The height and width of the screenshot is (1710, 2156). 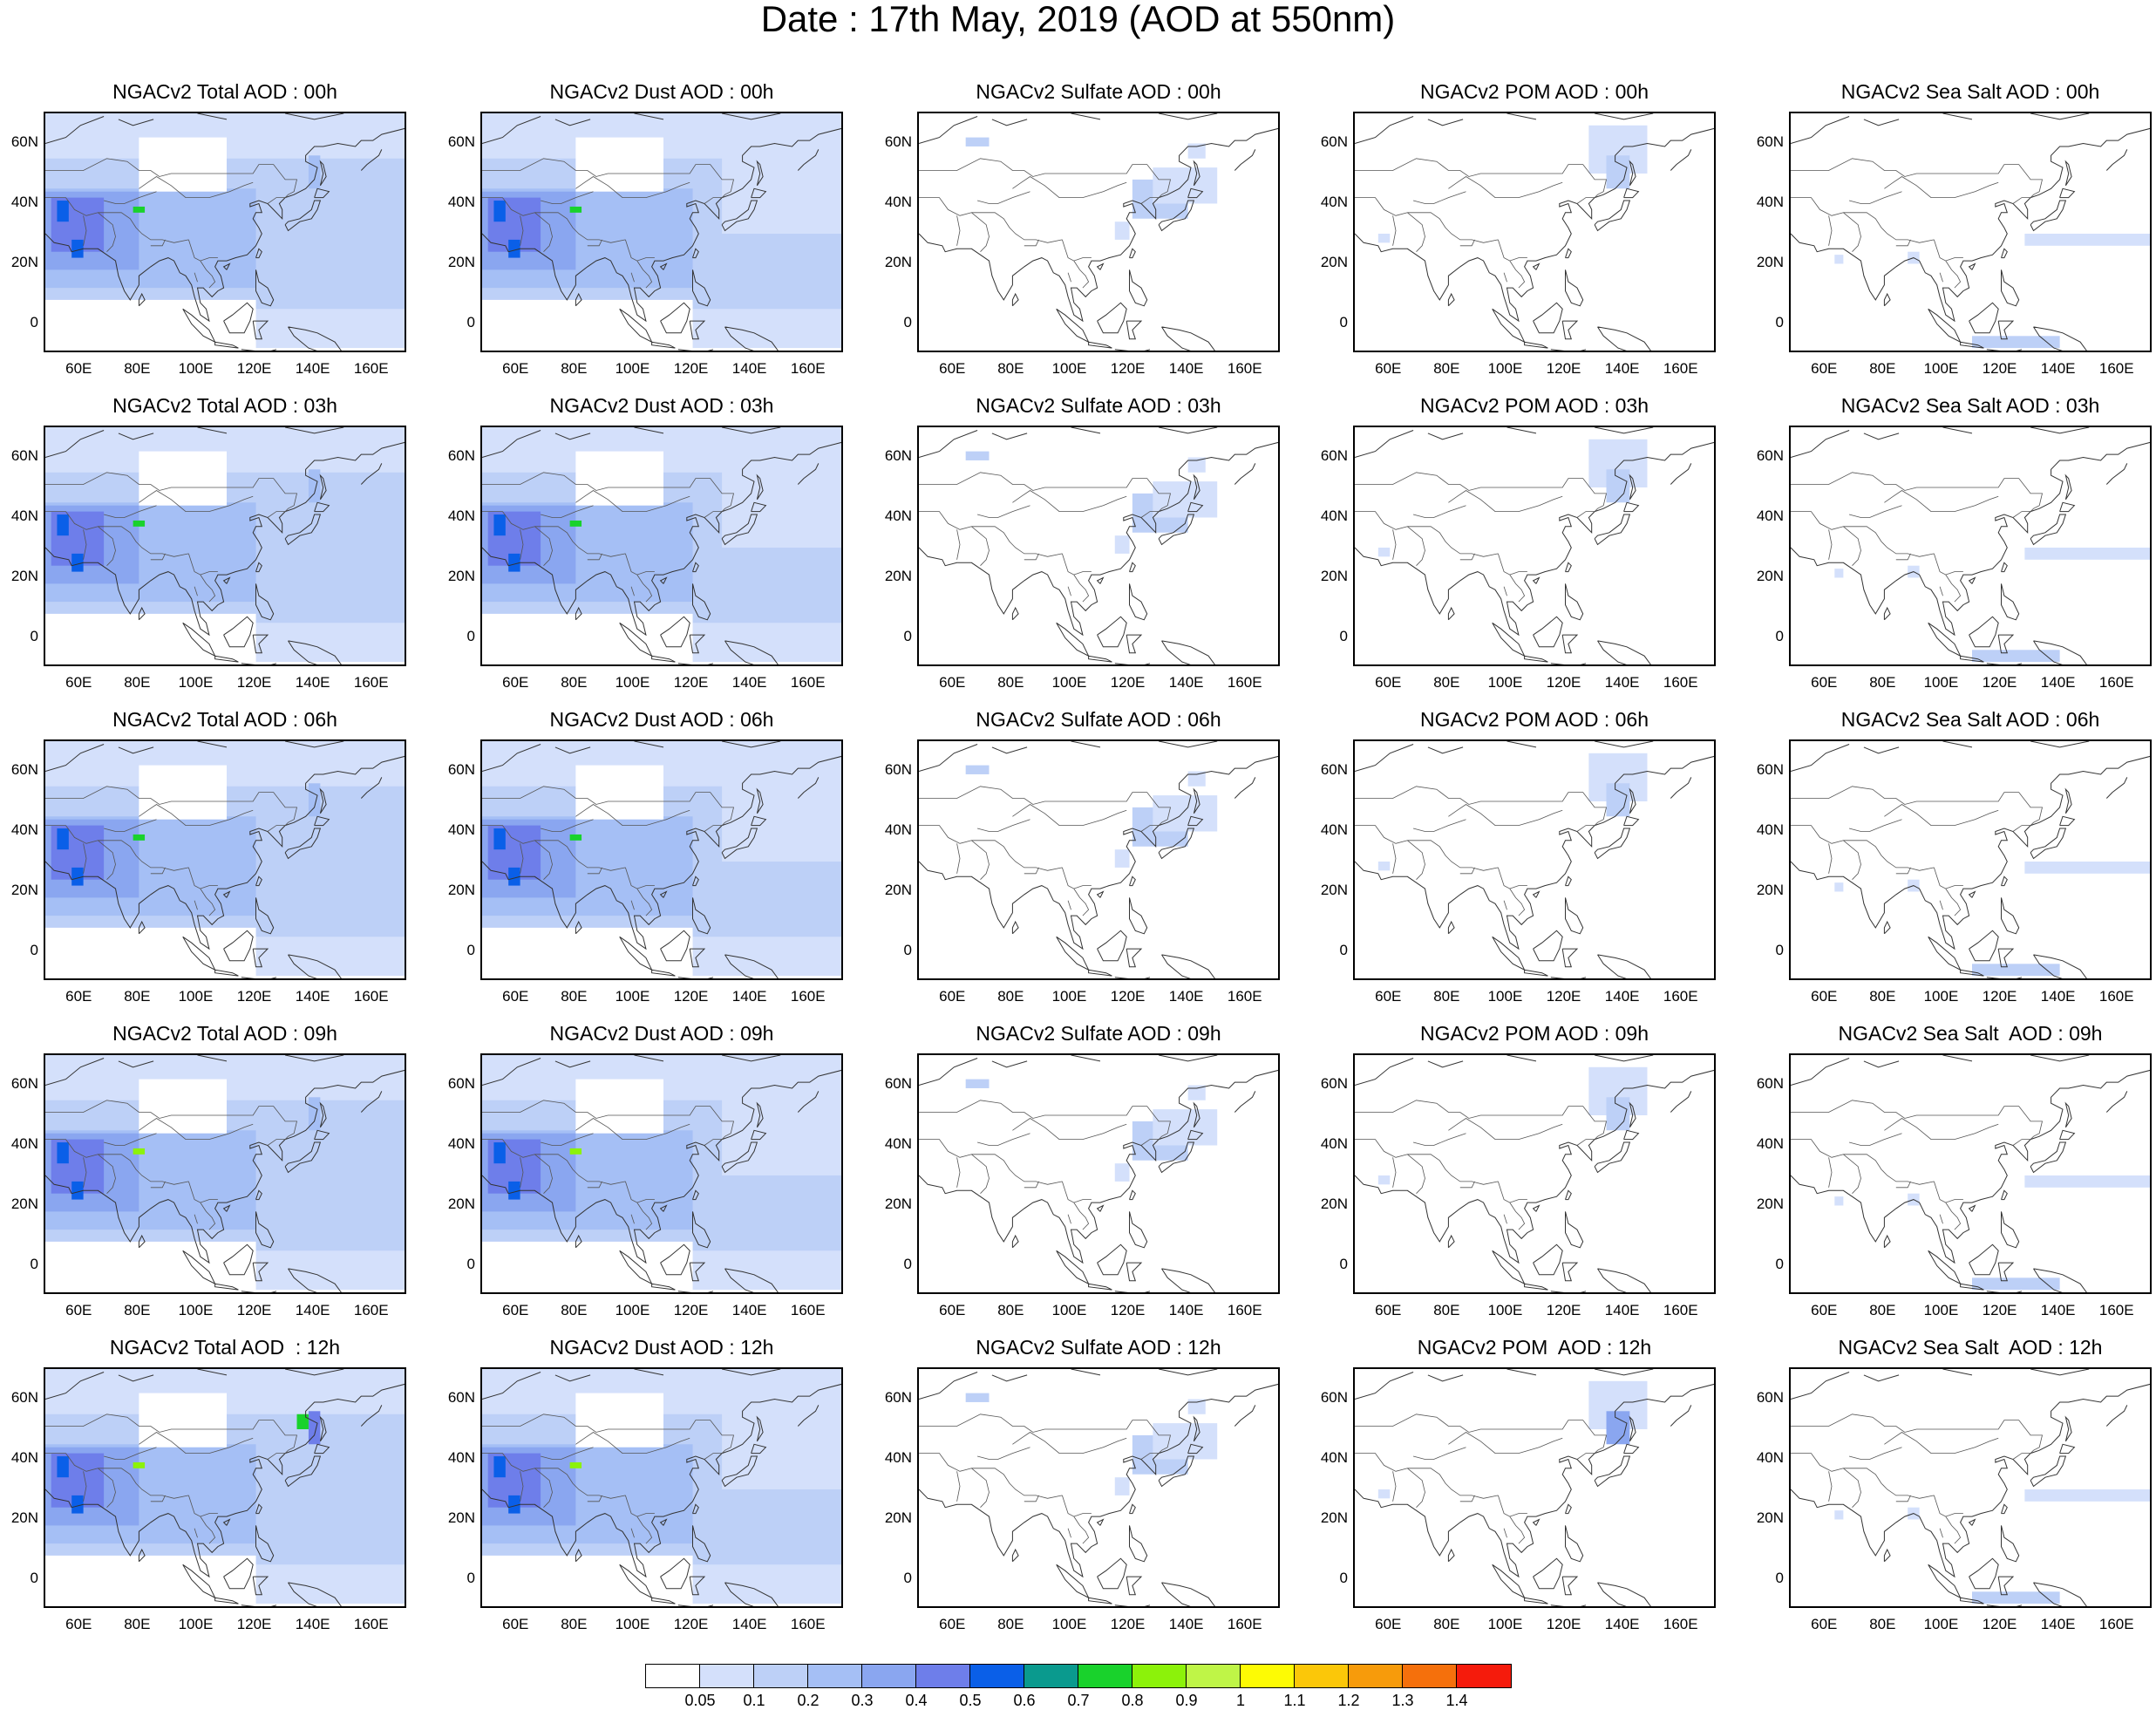 What do you see at coordinates (1078, 19) in the screenshot?
I see `figure-title: Date : 17th May, 2019 (AOD at 550nm)` at bounding box center [1078, 19].